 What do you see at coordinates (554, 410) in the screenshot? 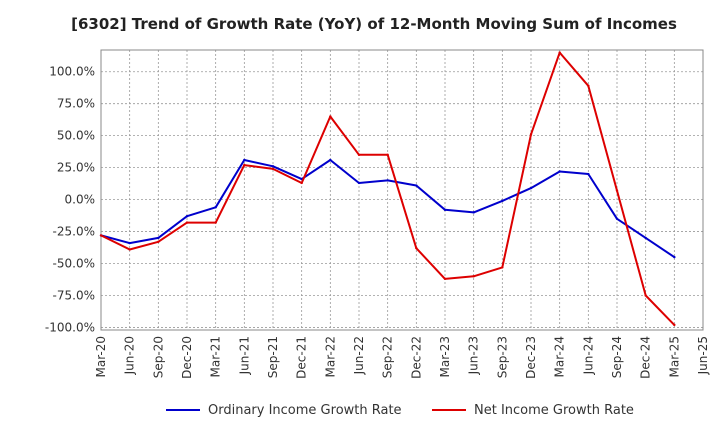
I see `legend-label: Net Income Growth Rate` at bounding box center [554, 410].